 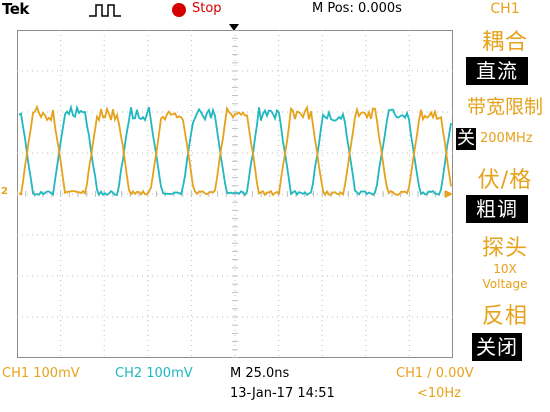 I want to click on ch2-scale-readout: CH2 100mV, so click(x=154, y=373).